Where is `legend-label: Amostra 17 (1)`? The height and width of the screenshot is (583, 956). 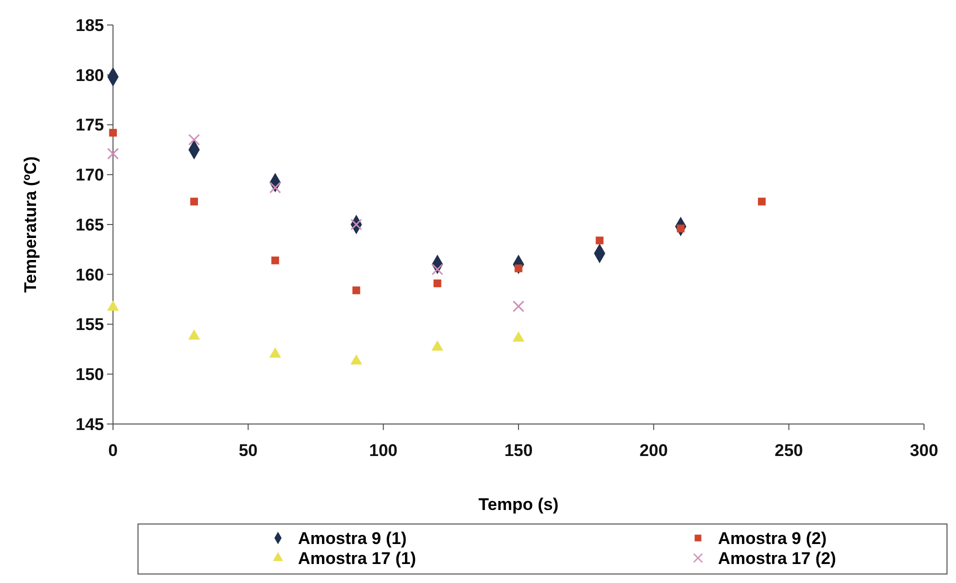 legend-label: Amostra 17 (1) is located at coordinates (357, 558).